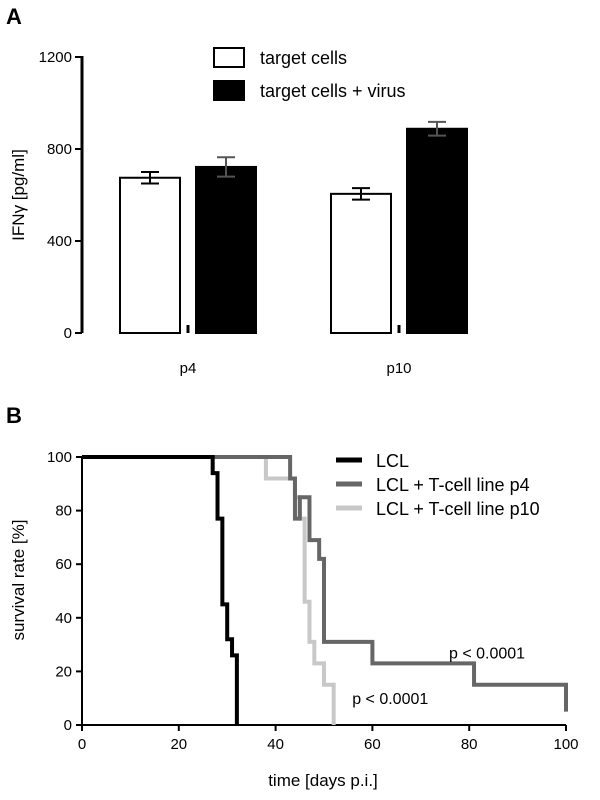  Describe the element at coordinates (303, 58) in the screenshot. I see `panel-a-legend-label: target cells` at that location.